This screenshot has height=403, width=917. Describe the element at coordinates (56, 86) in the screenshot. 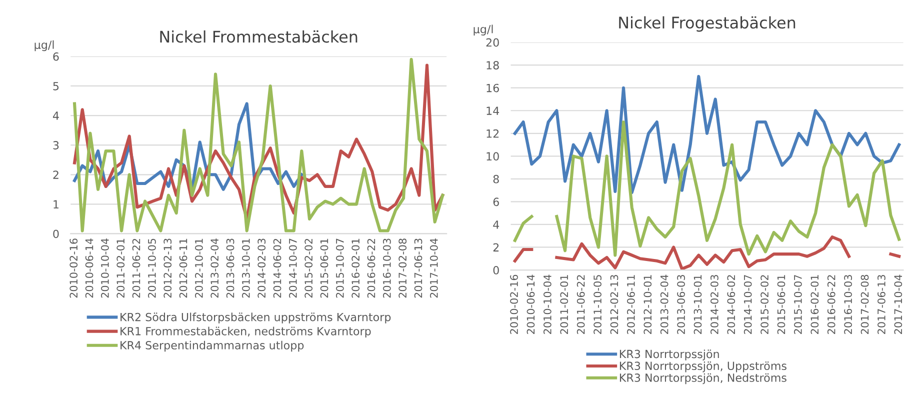

I see `y-tick-label: 5` at that location.